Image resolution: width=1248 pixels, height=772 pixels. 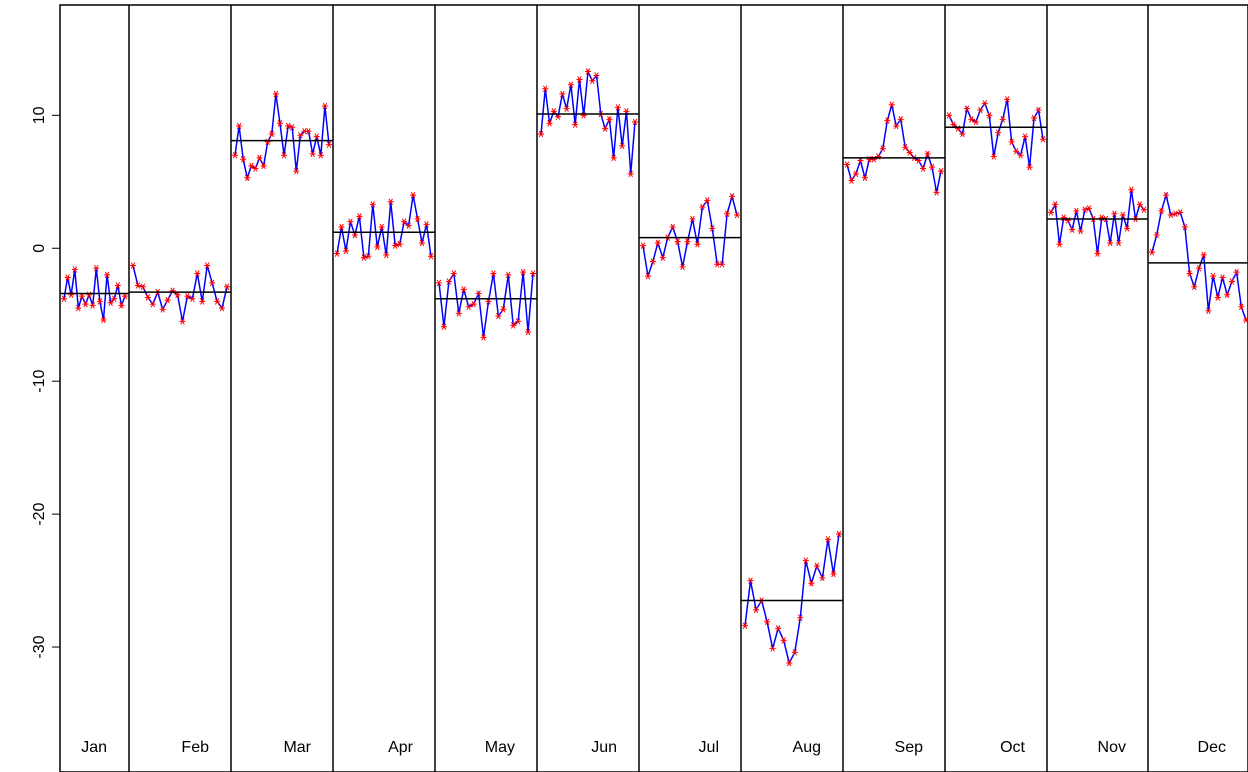 What do you see at coordinates (909, 747) in the screenshot?
I see `month-label: Sep` at bounding box center [909, 747].